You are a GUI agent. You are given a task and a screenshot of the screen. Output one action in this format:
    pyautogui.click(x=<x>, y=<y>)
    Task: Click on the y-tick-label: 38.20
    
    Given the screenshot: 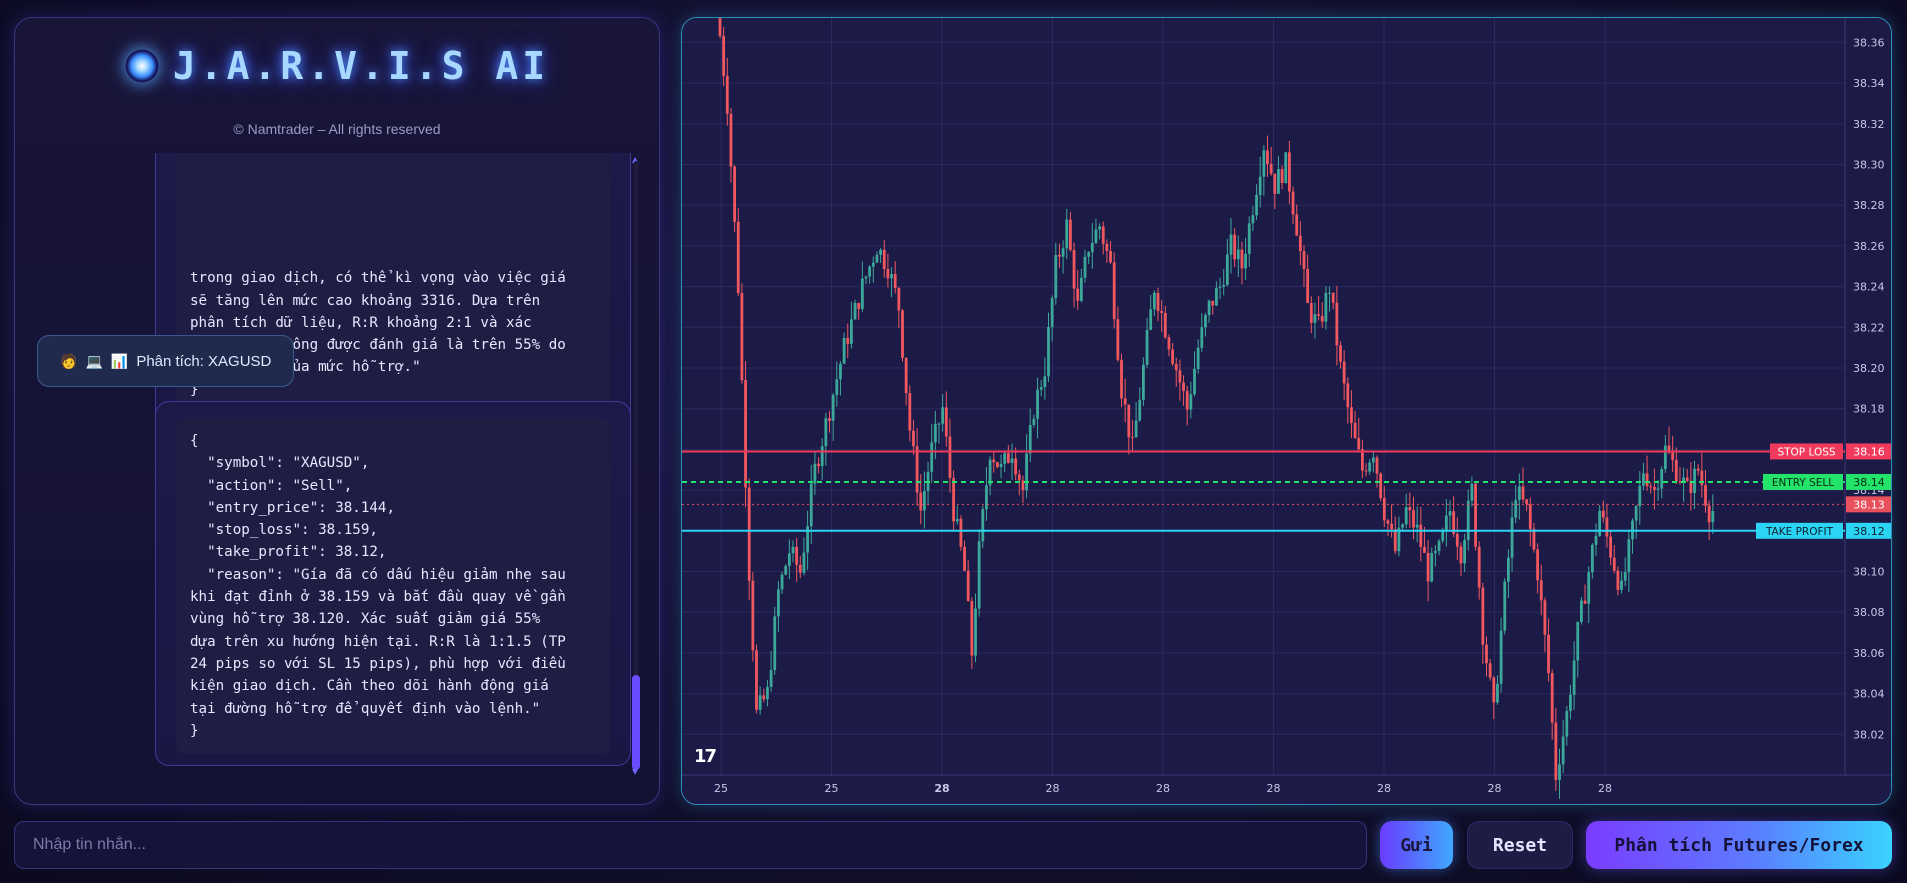 What is the action you would take?
    pyautogui.click(x=1869, y=368)
    